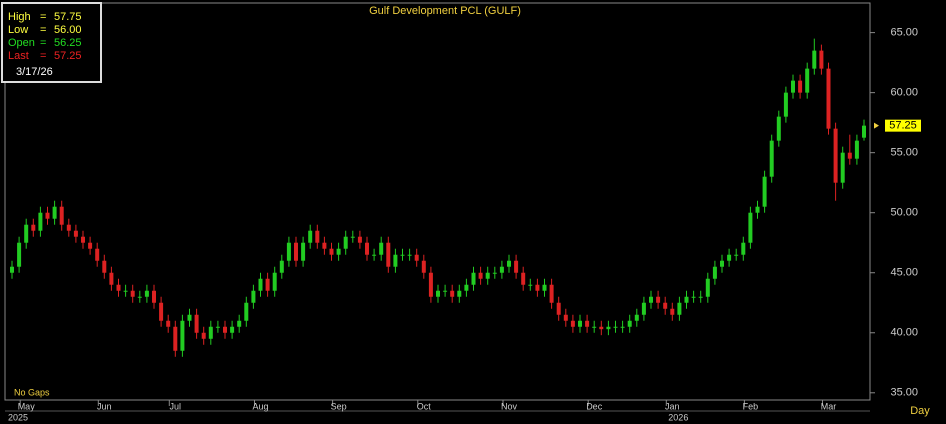  Describe the element at coordinates (904, 153) in the screenshot. I see `y-tick-label: 55.00` at that location.